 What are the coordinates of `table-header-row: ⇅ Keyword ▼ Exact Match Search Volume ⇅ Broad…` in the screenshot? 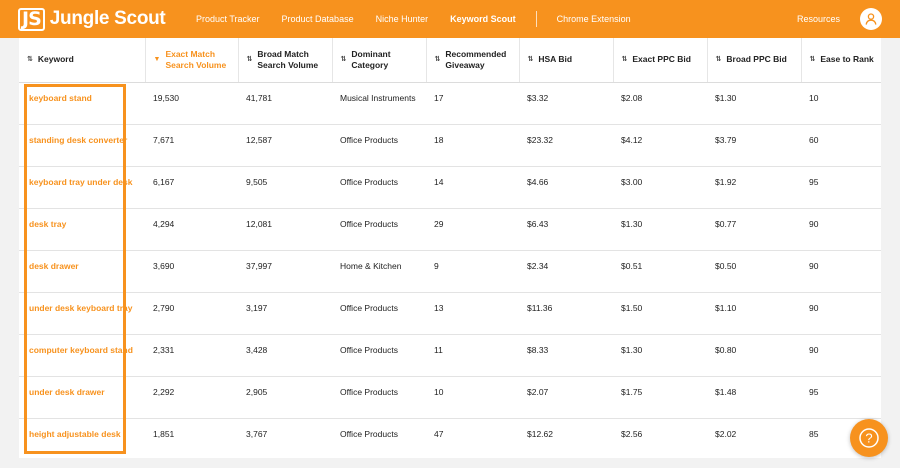 It's located at (450, 60).